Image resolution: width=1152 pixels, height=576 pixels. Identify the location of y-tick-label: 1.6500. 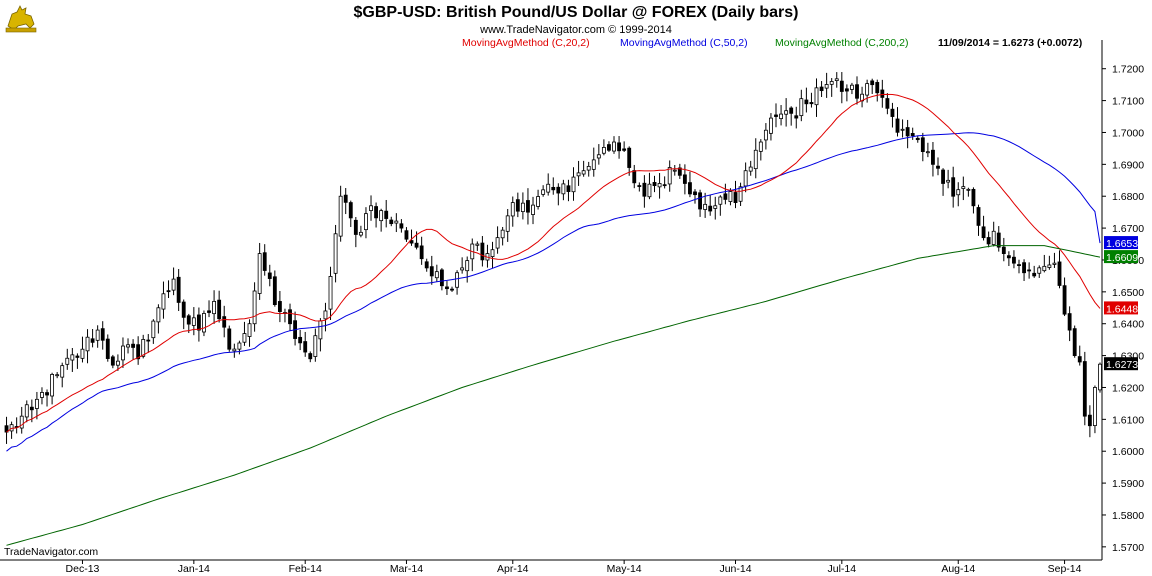
(1128, 293).